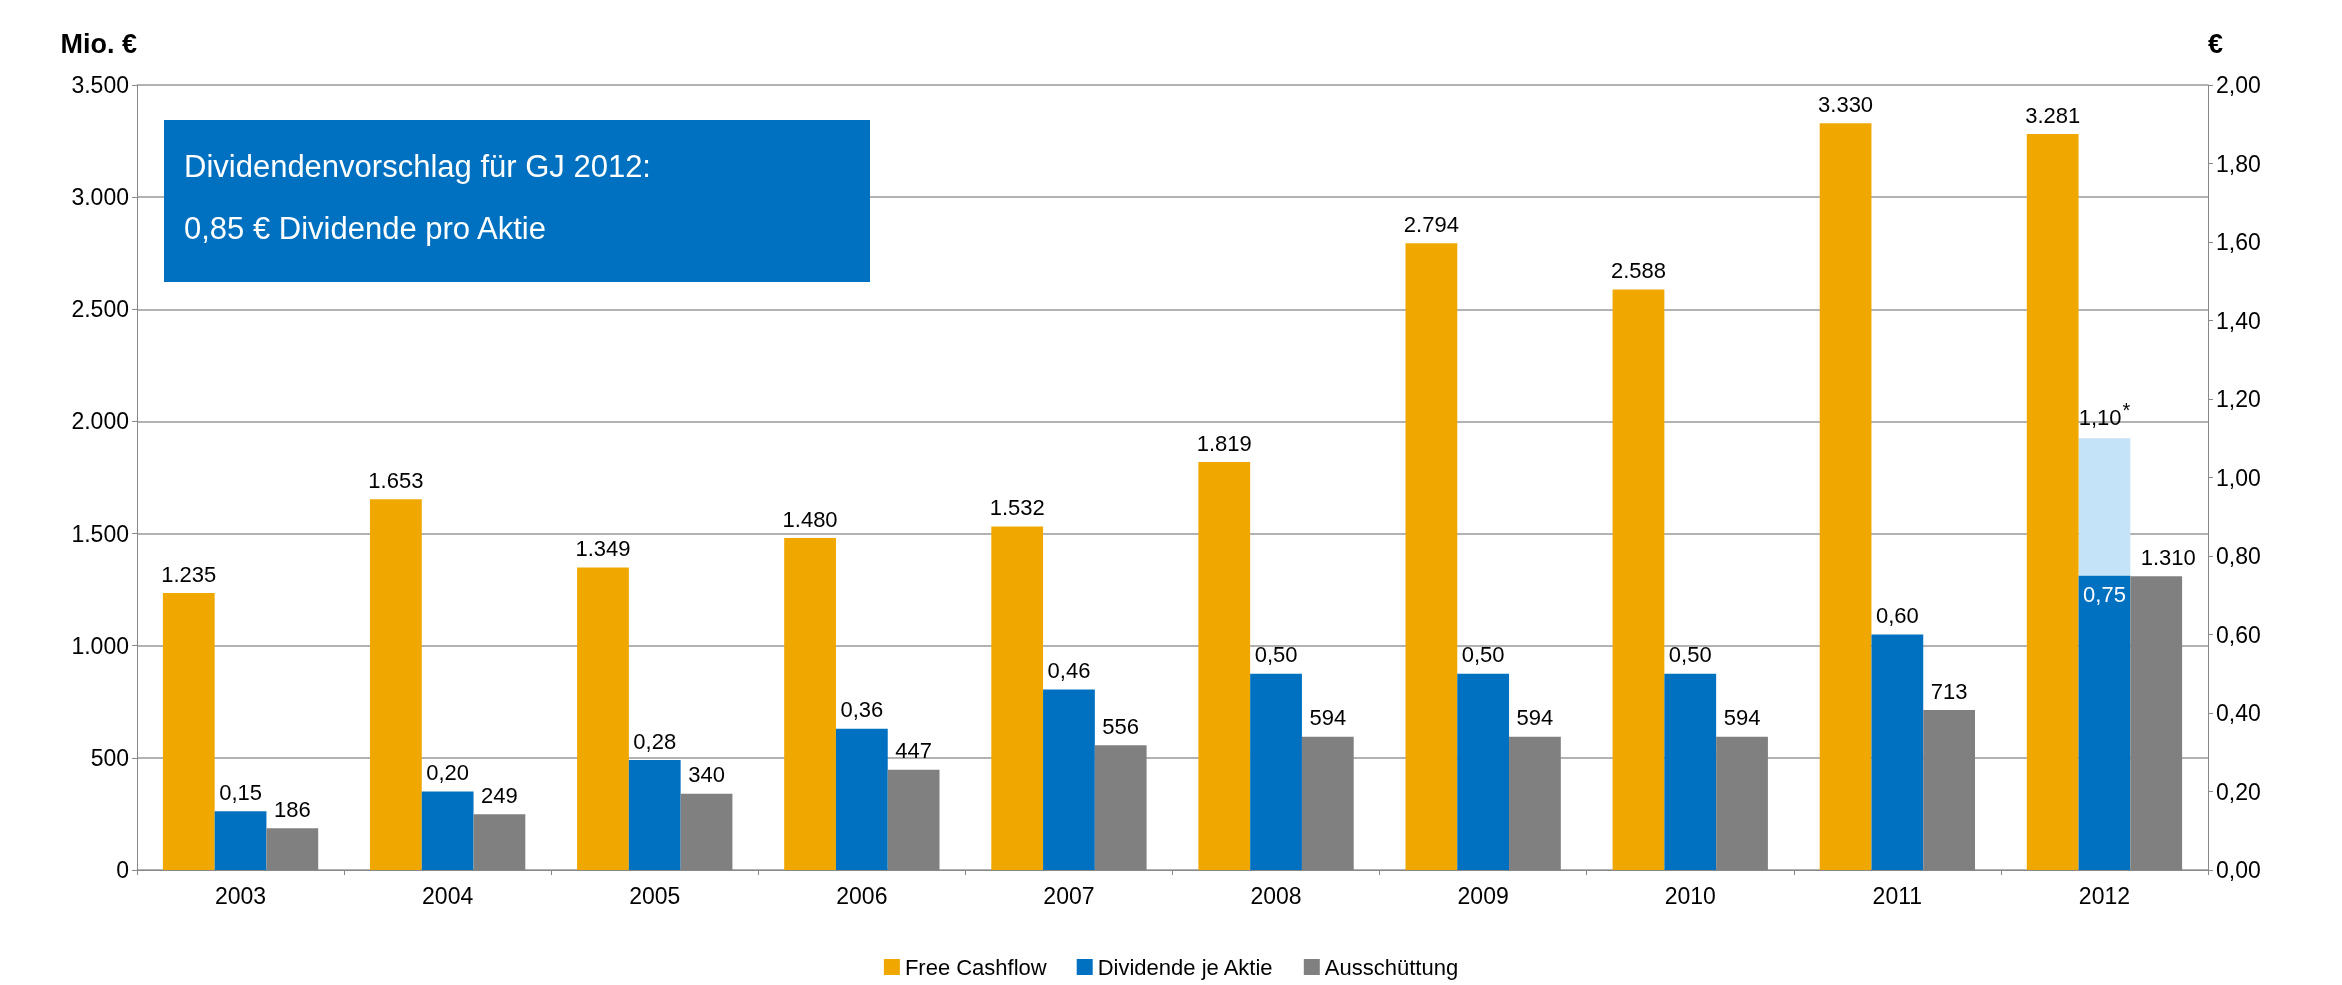 Image resolution: width=2342 pixels, height=985 pixels. Describe the element at coordinates (2238, 791) in the screenshot. I see `y2-tick-label: 0,20` at that location.